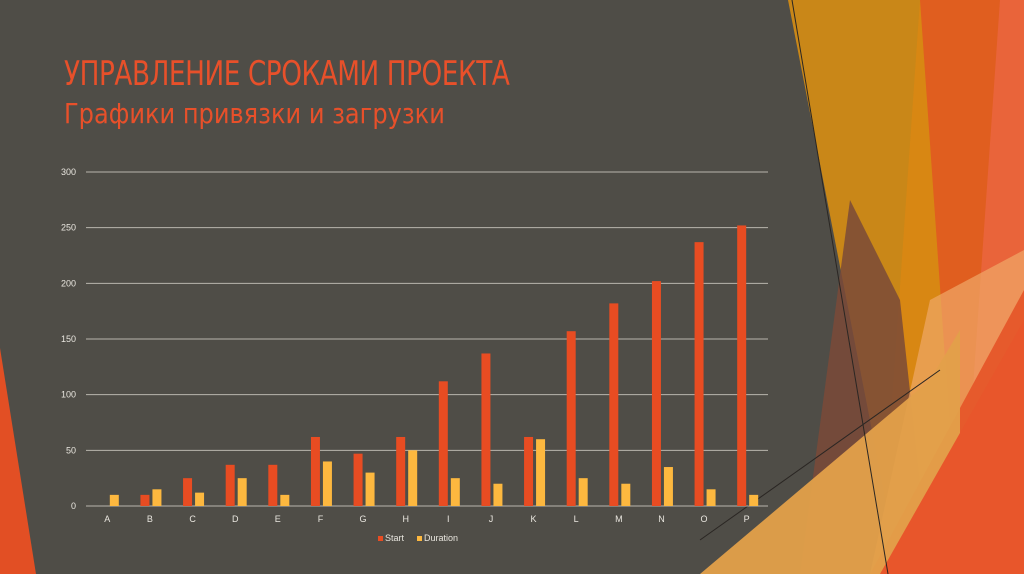 The image size is (1024, 574). I want to click on x-axis-labels: A B C D E F G H I J K L M N O P, so click(426, 519).